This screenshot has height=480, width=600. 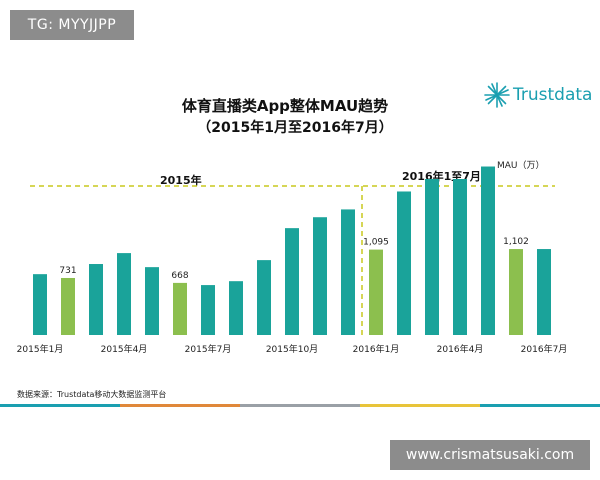 I want to click on chart-title: 体育直播类App整体MAU趋势, so click(x=285, y=106).